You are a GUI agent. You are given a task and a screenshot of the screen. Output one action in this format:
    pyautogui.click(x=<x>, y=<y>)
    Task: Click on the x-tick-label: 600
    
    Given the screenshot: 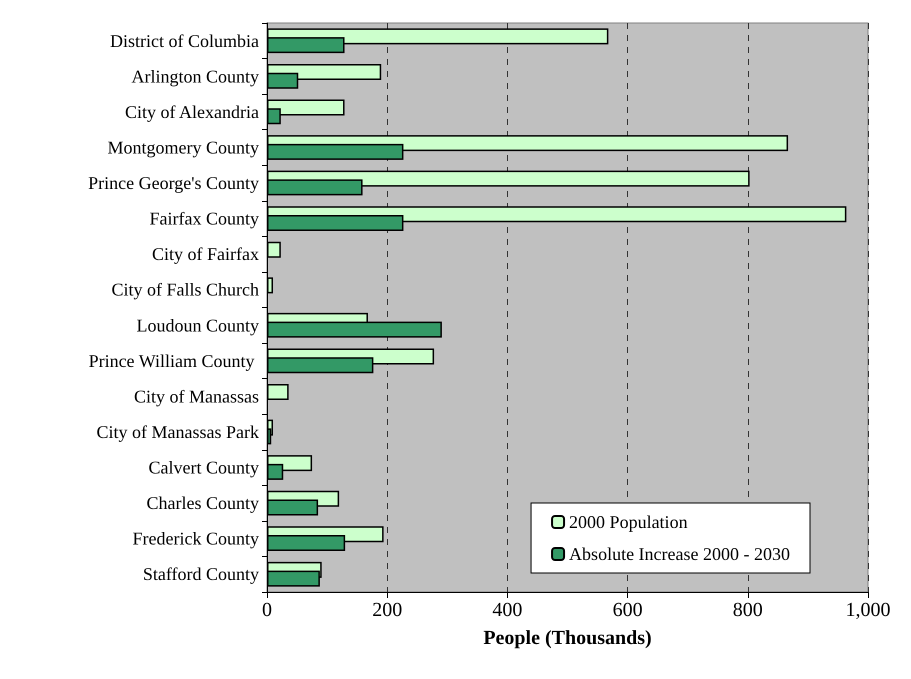 What is the action you would take?
    pyautogui.click(x=627, y=610)
    